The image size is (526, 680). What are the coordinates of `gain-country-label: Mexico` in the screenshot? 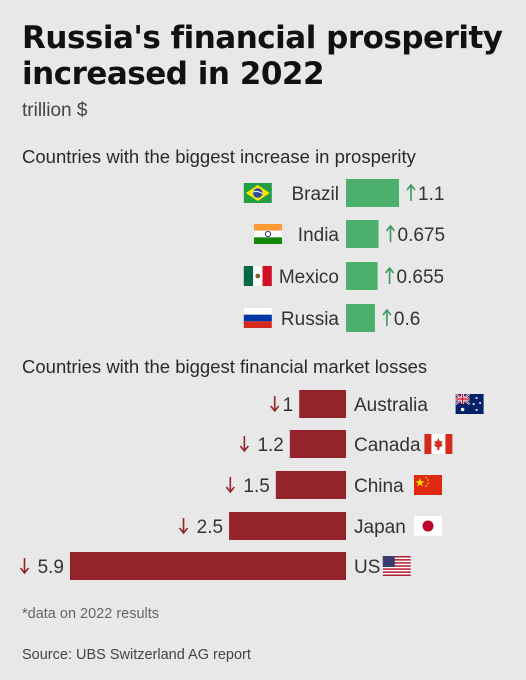 It's located at (309, 277).